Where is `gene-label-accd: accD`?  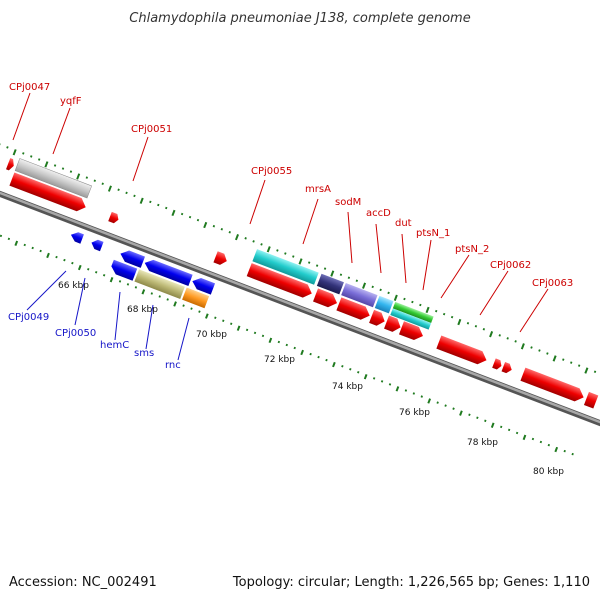
gene-label-accd: accD is located at coordinates (378, 213).